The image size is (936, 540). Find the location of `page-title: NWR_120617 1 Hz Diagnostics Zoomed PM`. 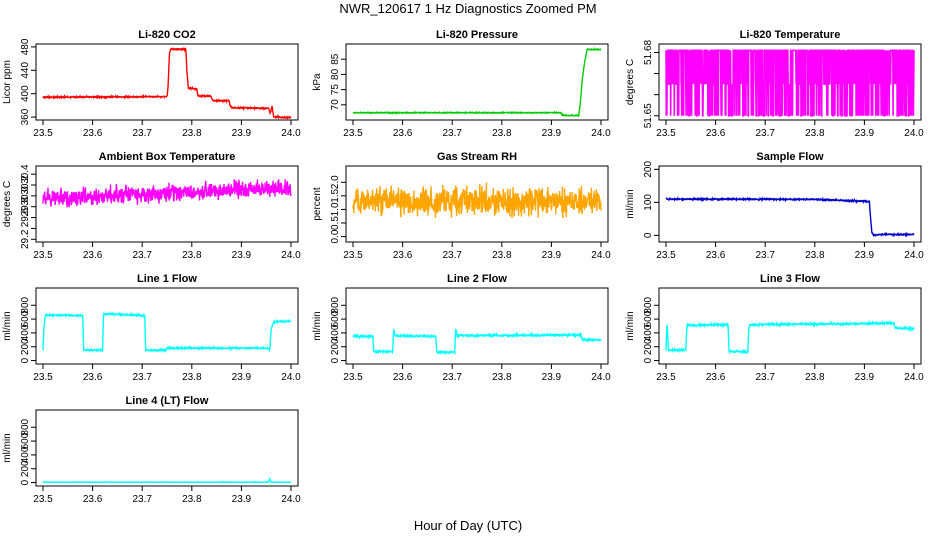

page-title: NWR_120617 1 Hz Diagnostics Zoomed PM is located at coordinates (468, 8).